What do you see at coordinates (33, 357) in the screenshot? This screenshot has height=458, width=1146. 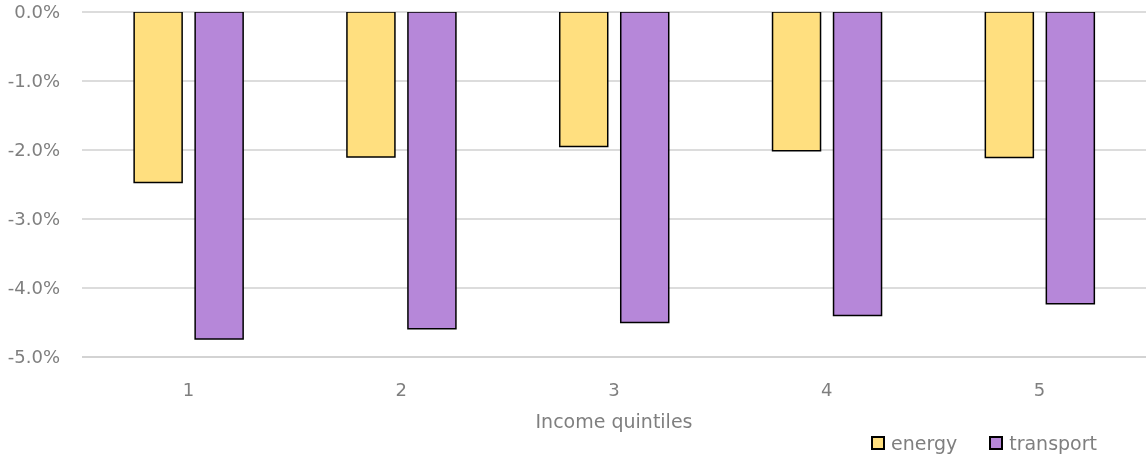 I see `y-tick-label: -5.0%` at bounding box center [33, 357].